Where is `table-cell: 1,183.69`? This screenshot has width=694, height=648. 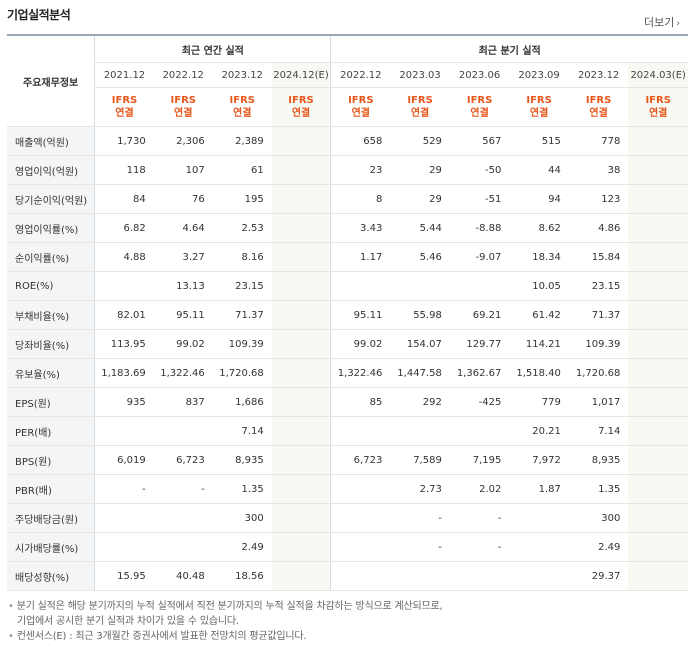
table-cell: 1,183.69 is located at coordinates (124, 373).